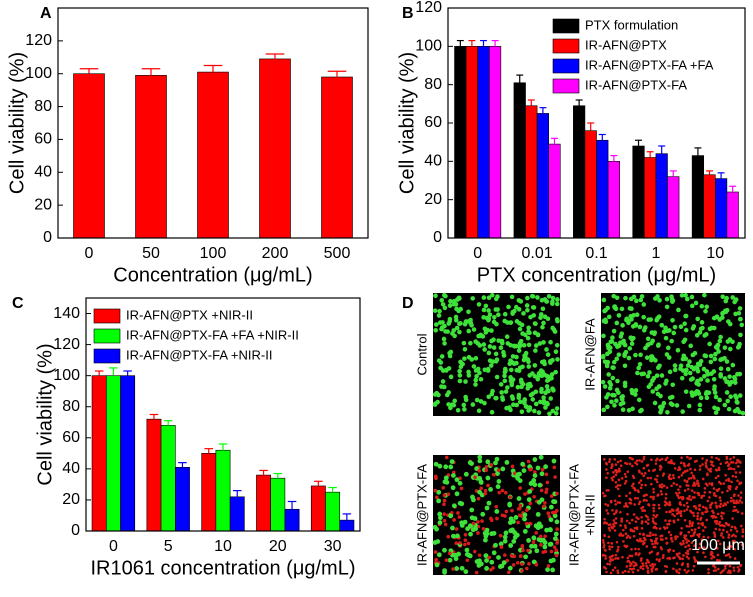 The image size is (753, 597). I want to click on y-tick-label: 60, so click(43, 139).